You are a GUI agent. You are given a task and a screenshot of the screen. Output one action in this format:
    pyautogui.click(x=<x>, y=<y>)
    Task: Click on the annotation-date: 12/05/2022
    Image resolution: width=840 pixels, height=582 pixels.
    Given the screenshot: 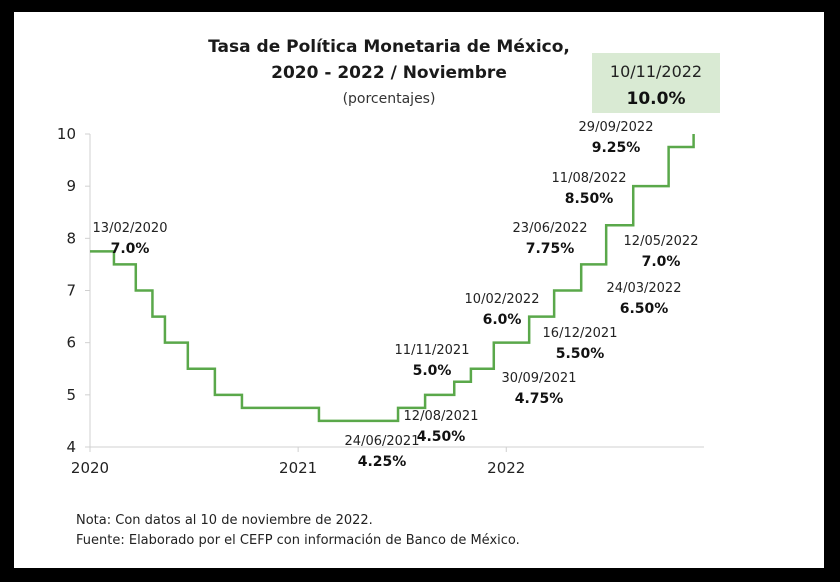 What is the action you would take?
    pyautogui.click(x=661, y=241)
    